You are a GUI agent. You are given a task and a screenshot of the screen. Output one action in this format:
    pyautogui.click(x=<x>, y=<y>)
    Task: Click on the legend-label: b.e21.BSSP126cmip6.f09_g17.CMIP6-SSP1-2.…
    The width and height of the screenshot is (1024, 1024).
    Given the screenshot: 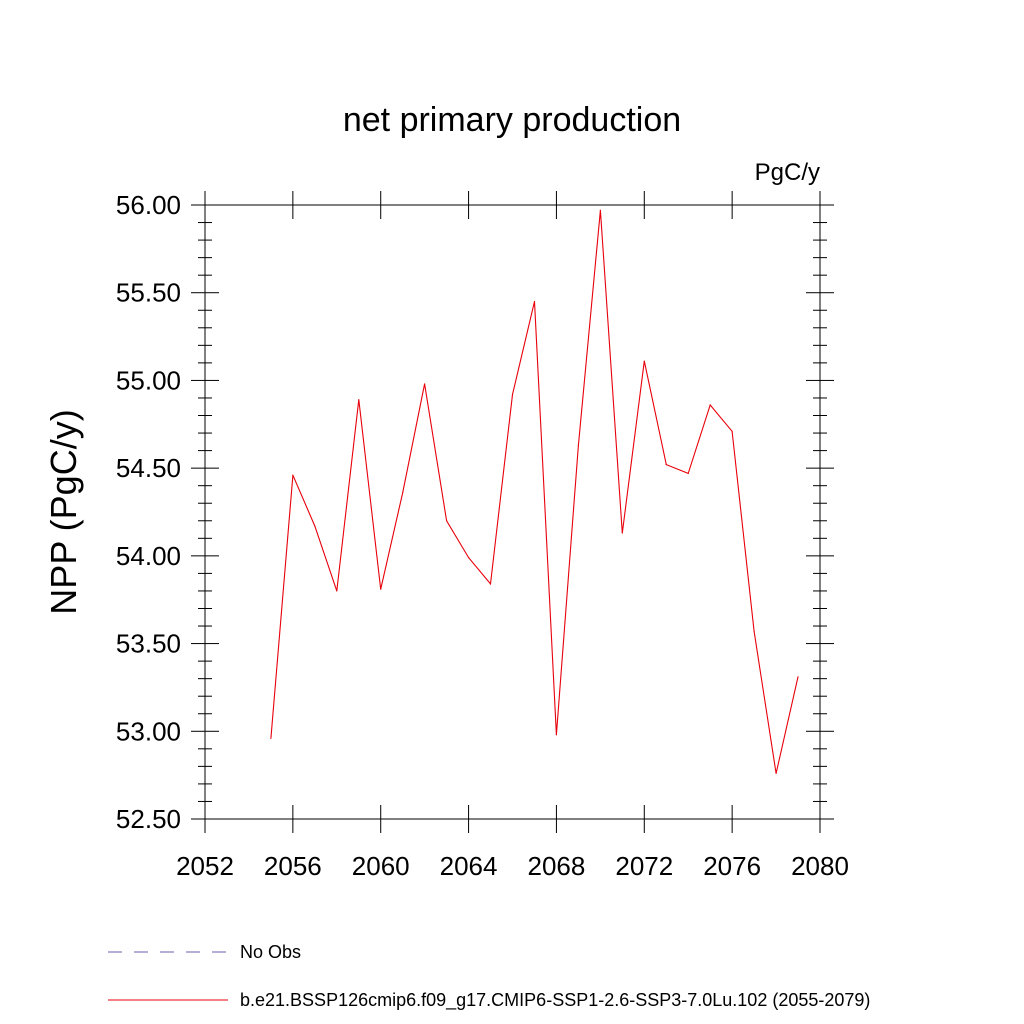 What is the action you would take?
    pyautogui.click(x=555, y=1000)
    